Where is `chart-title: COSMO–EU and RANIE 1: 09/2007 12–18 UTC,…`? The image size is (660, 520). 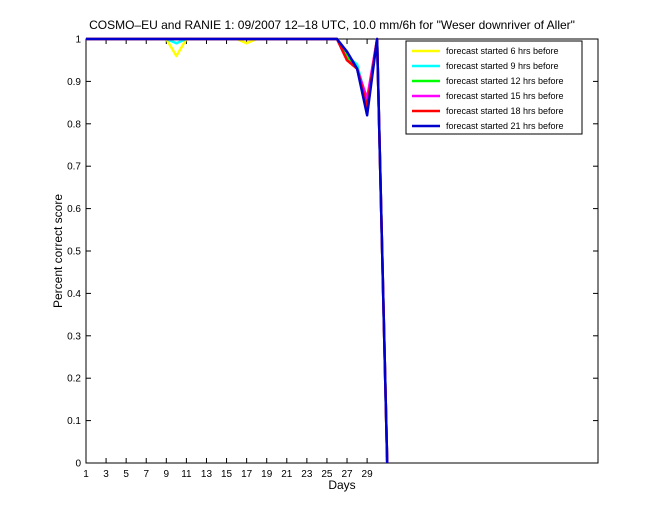 chart-title: COSMO–EU and RANIE 1: 09/2007 12–18 UTC,… is located at coordinates (332, 25).